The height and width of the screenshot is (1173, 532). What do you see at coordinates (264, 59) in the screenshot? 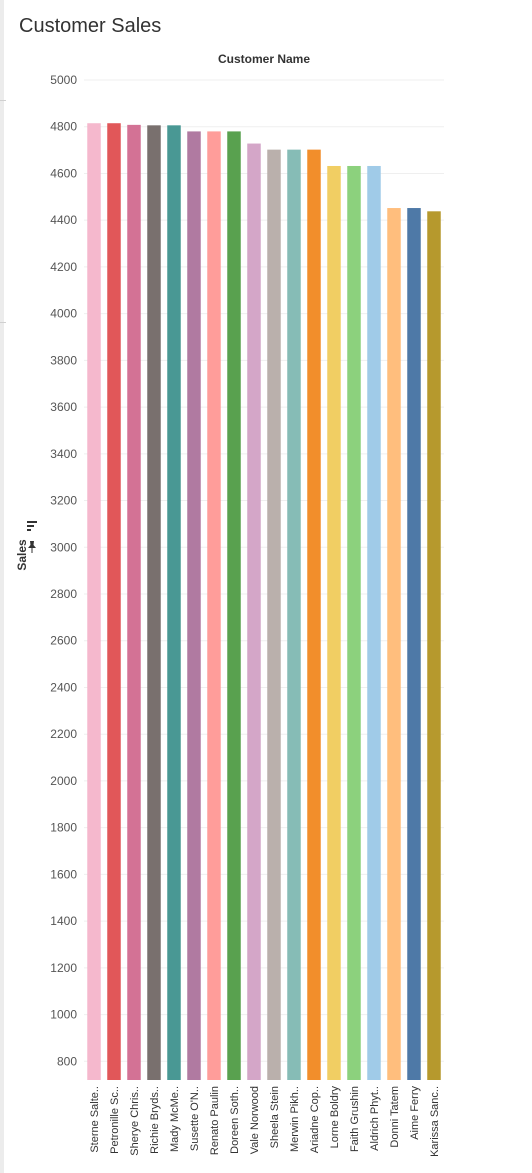
I see `column-header: Customer Name` at bounding box center [264, 59].